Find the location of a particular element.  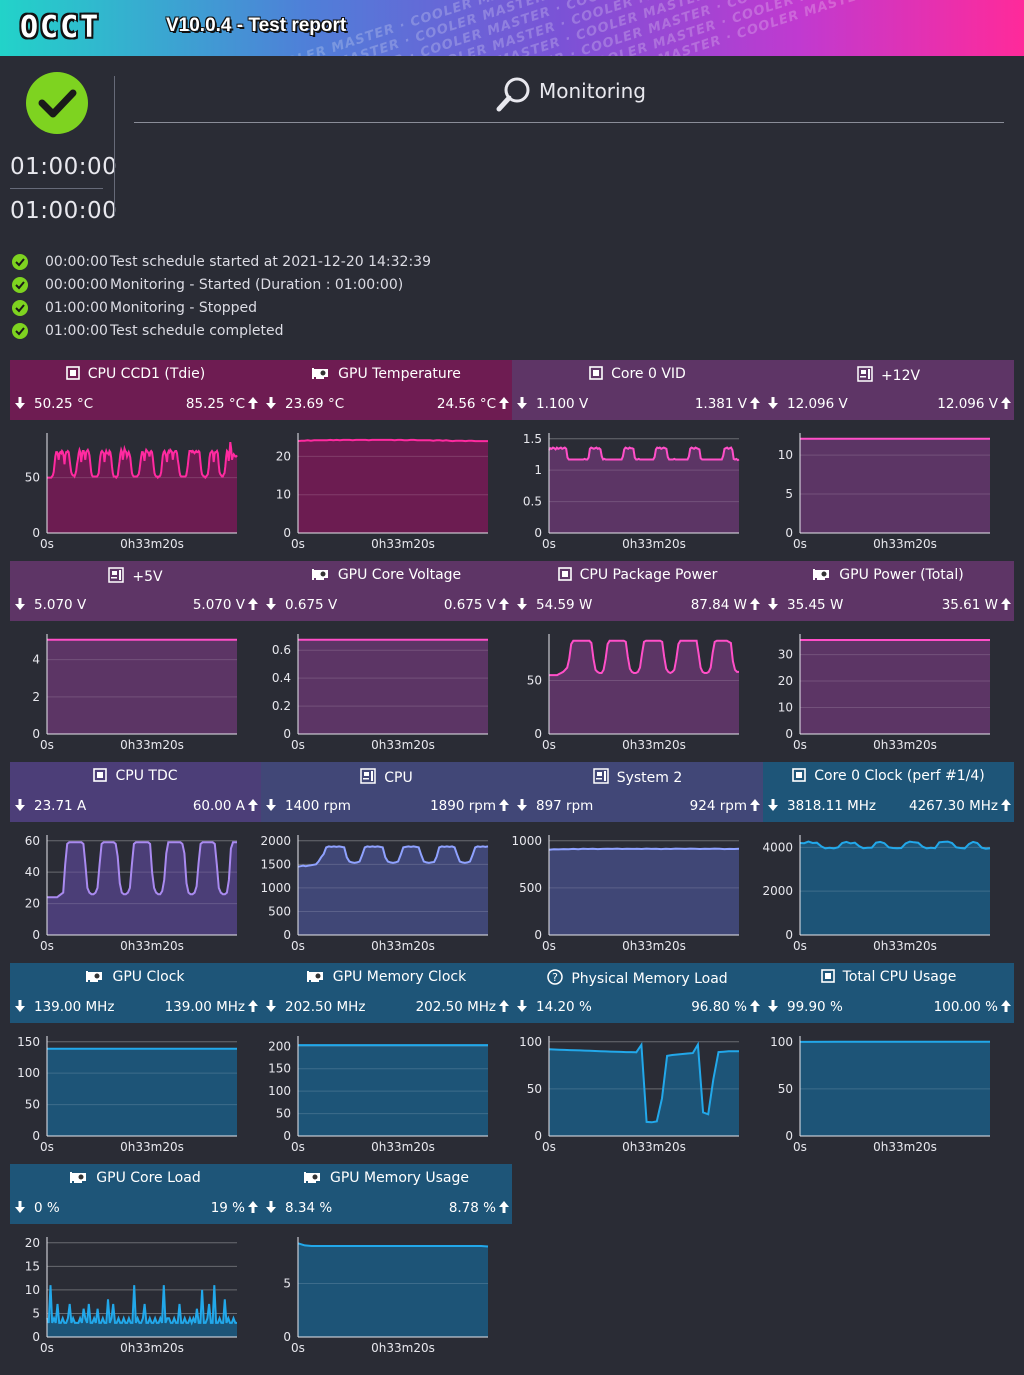

chart-core-0-clock-perf-1-4: 0 2000 4000 0s 0h33m20s is located at coordinates (888, 899).